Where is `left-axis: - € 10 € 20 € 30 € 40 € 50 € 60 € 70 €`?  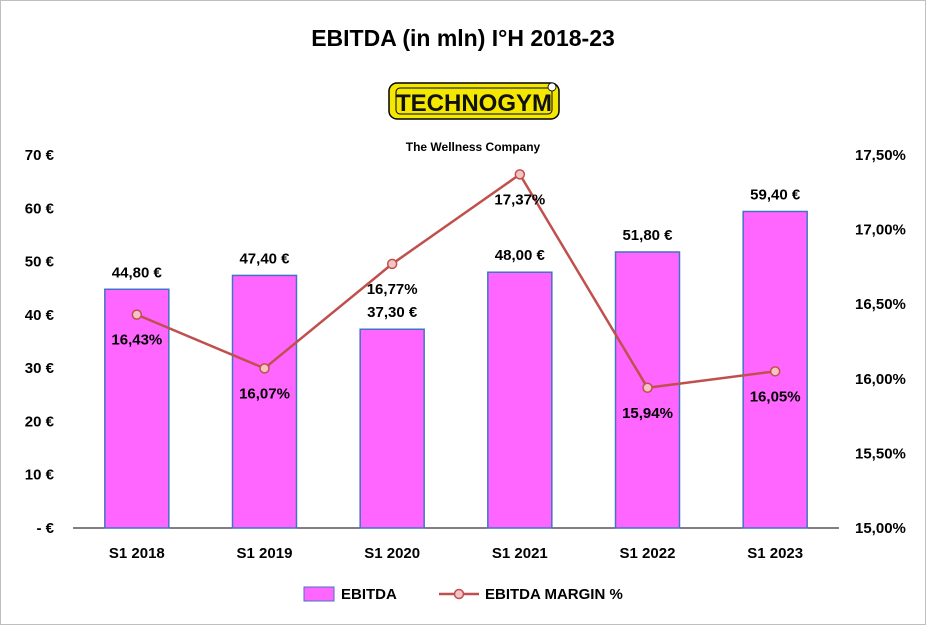 left-axis: - € 10 € 20 € 30 € 40 € 50 € 60 € 70 € is located at coordinates (40, 342).